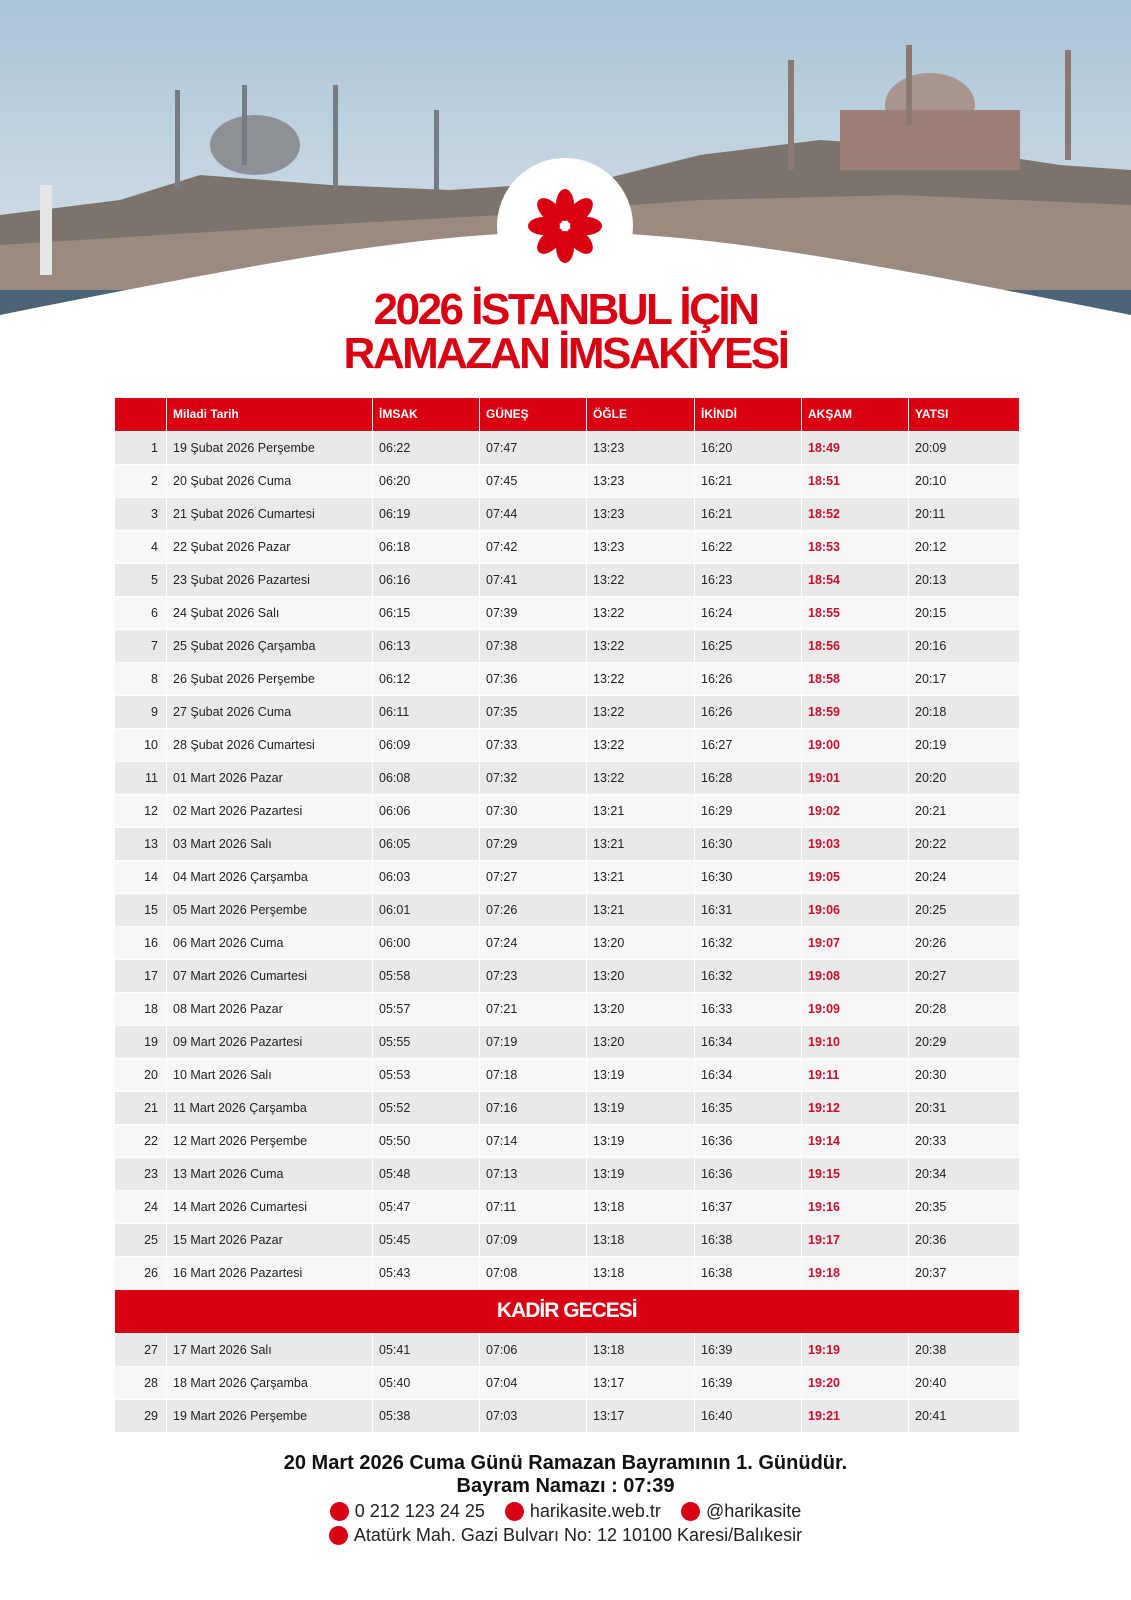  Describe the element at coordinates (963, 877) in the screenshot. I see `time-cell: 20:24` at that location.